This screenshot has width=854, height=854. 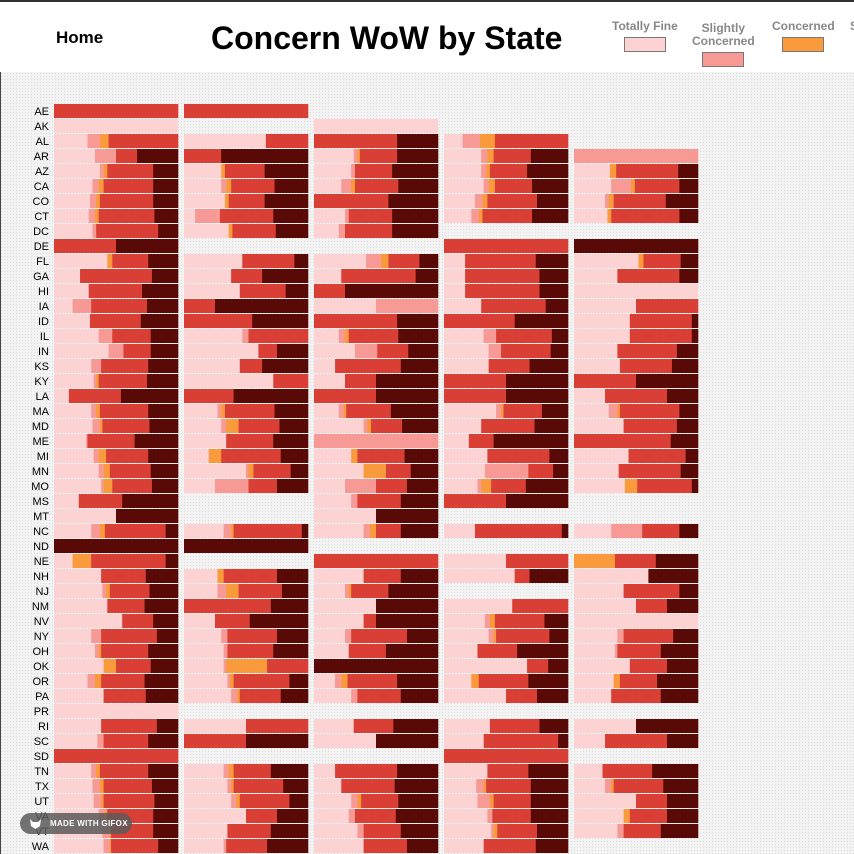 What do you see at coordinates (42, 172) in the screenshot?
I see `state-label: AZ` at bounding box center [42, 172].